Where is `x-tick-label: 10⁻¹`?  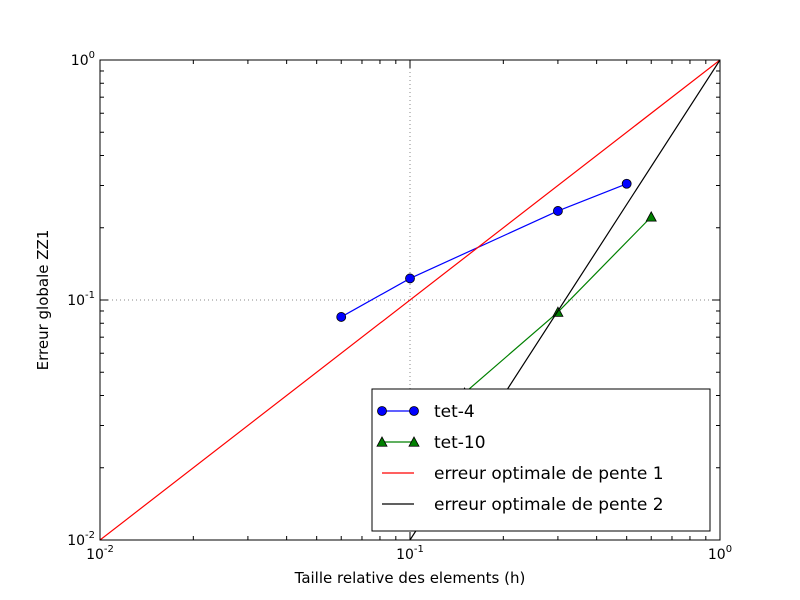
x-tick-label: 10⁻¹ is located at coordinates (410, 553).